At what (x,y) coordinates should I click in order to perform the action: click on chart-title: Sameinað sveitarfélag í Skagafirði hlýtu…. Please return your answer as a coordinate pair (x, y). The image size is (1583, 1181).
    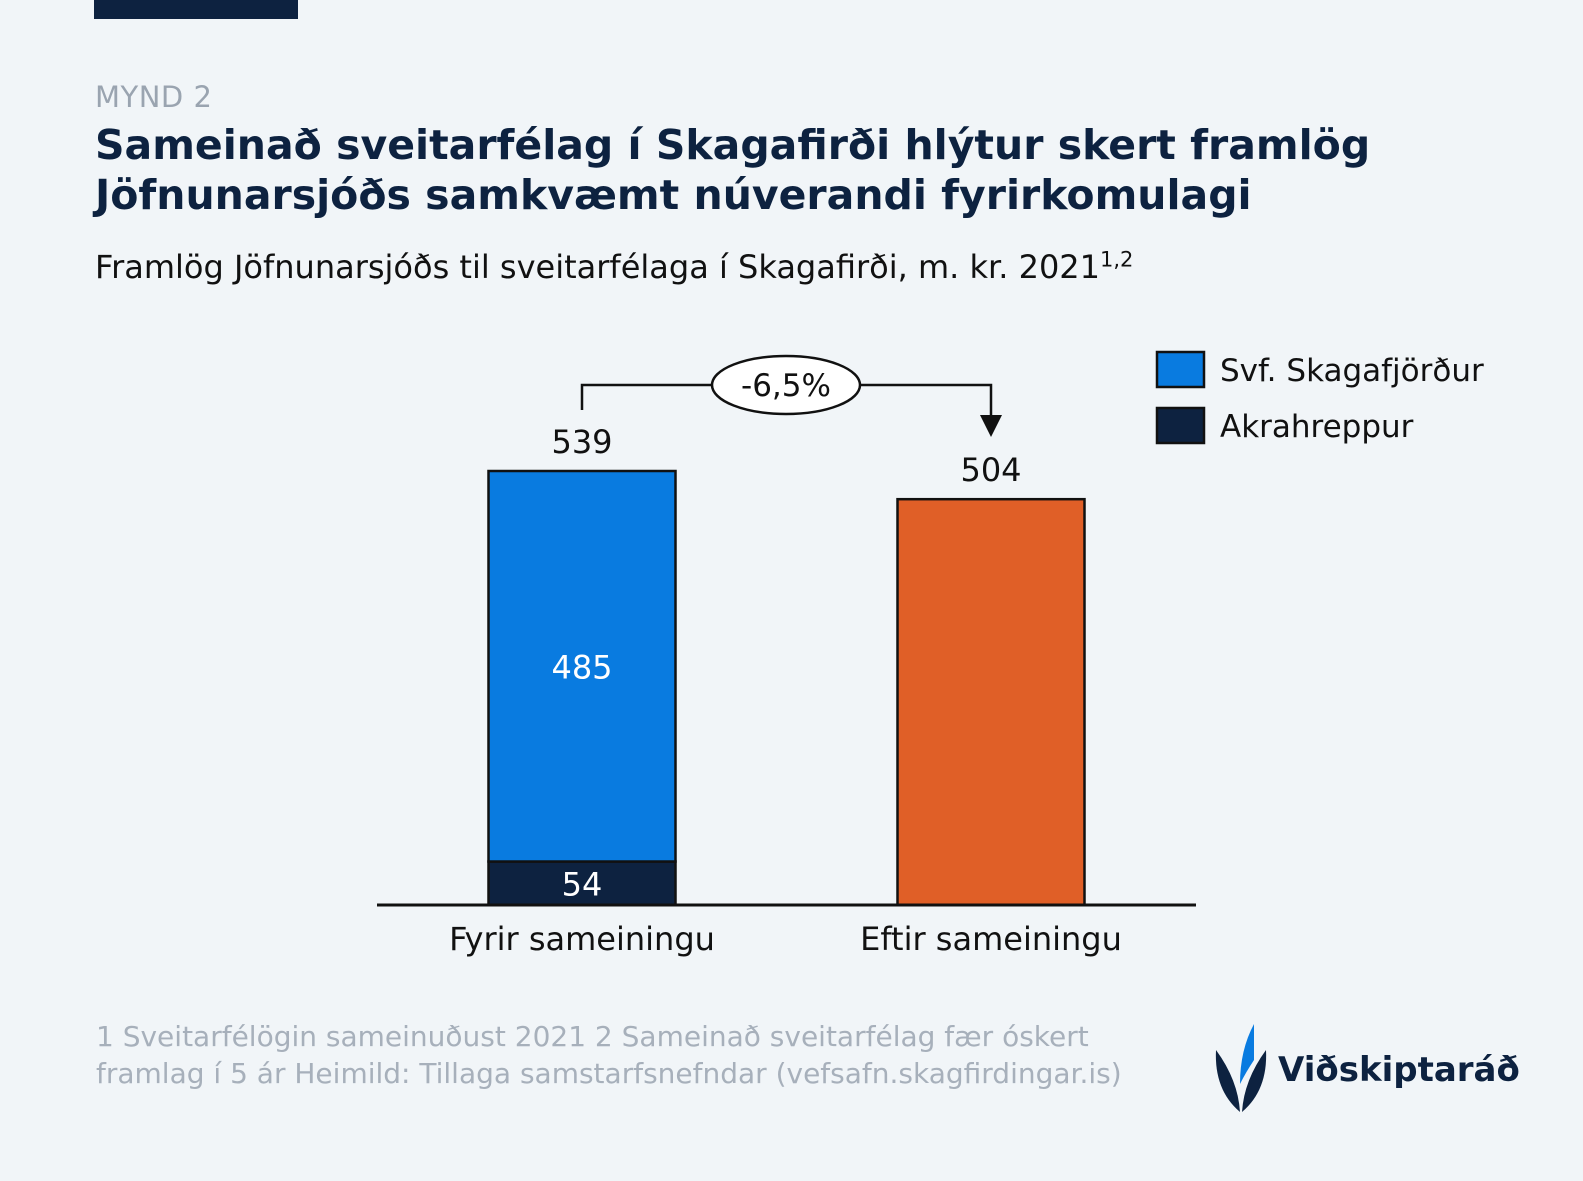
    Looking at the image, I should click on (733, 170).